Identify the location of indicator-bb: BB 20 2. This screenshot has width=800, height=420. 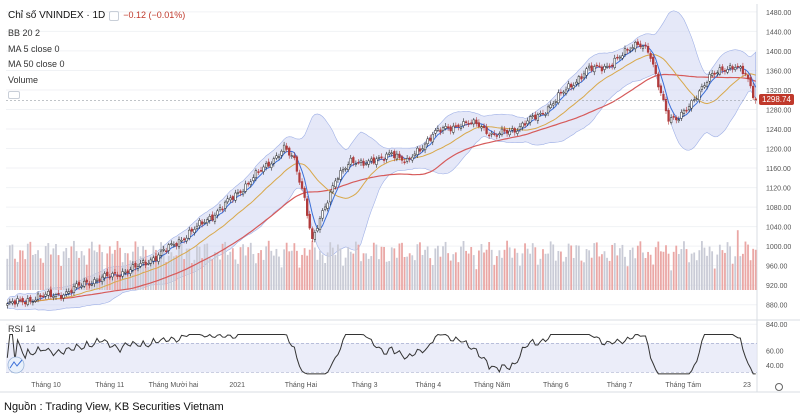
(24, 33).